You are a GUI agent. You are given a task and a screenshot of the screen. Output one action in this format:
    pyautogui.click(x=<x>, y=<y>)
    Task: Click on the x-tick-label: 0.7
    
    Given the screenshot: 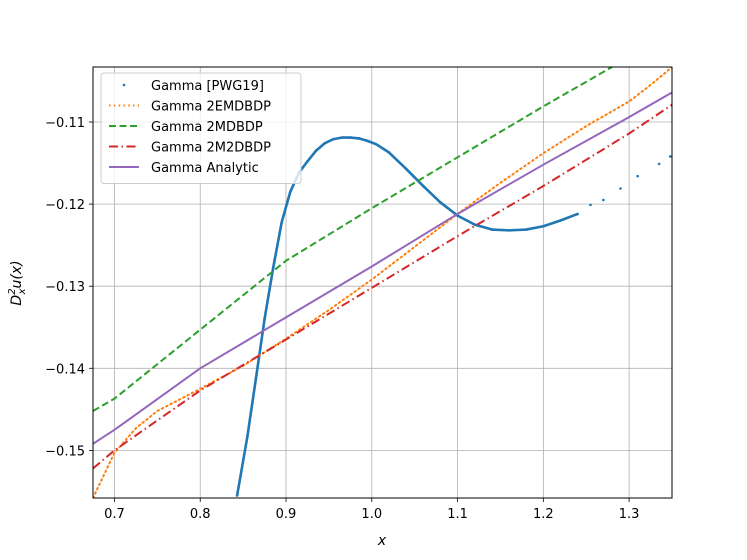 What is the action you would take?
    pyautogui.click(x=114, y=514)
    